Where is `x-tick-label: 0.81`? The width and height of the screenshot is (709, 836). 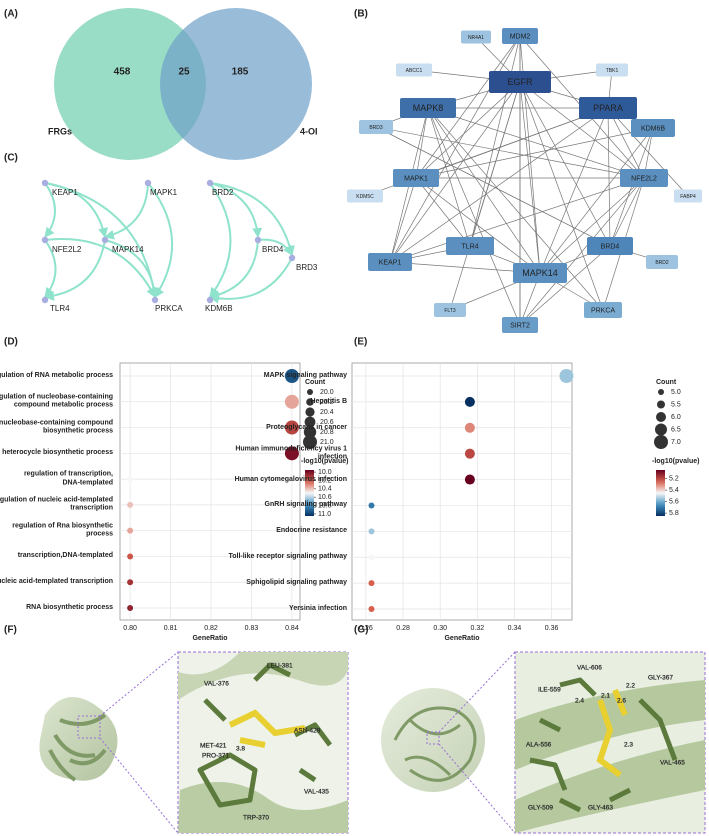
x-tick-label: 0.81 is located at coordinates (171, 628).